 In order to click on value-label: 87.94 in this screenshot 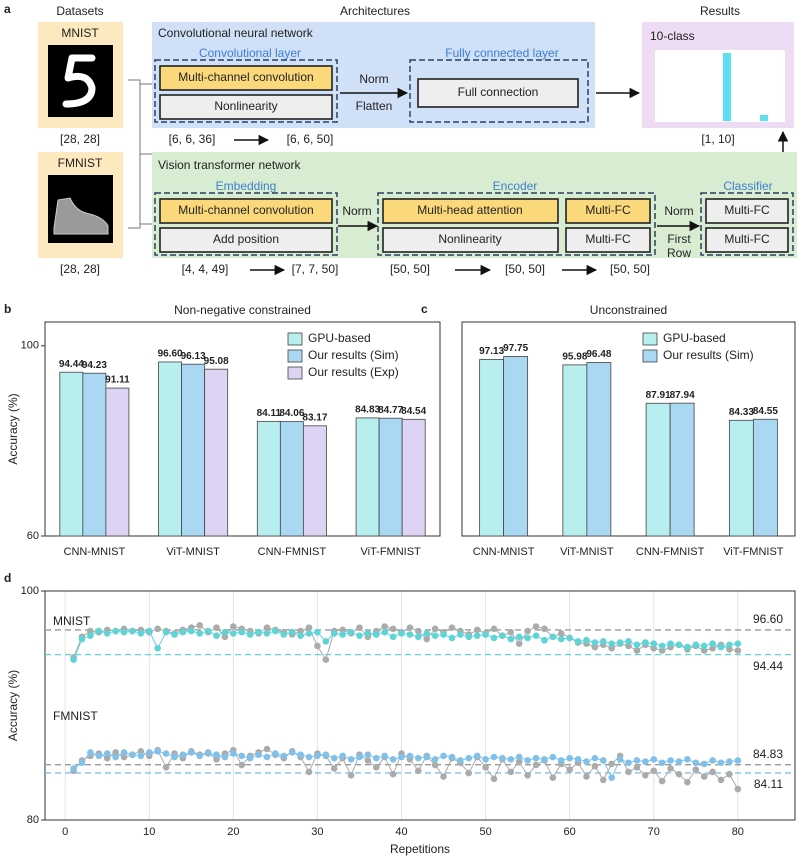, I will do `click(682, 395)`.